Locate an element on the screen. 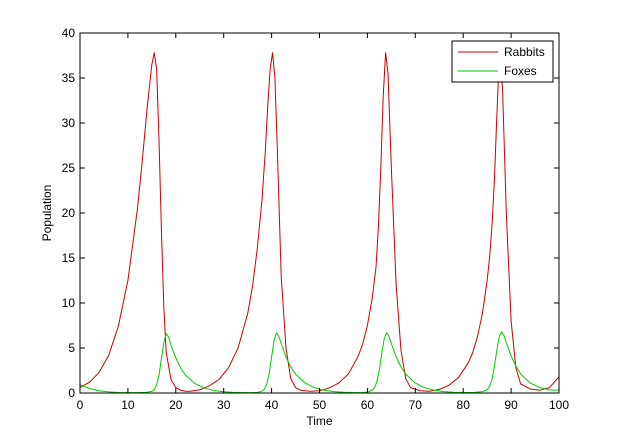 Image resolution: width=617 pixels, height=442 pixels. y-tick-label: 35 is located at coordinates (69, 78).